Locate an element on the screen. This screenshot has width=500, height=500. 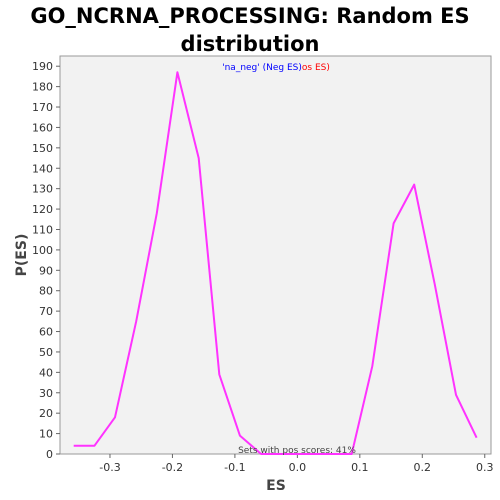
legend-entry-pos: os ES) is located at coordinates (316, 68).